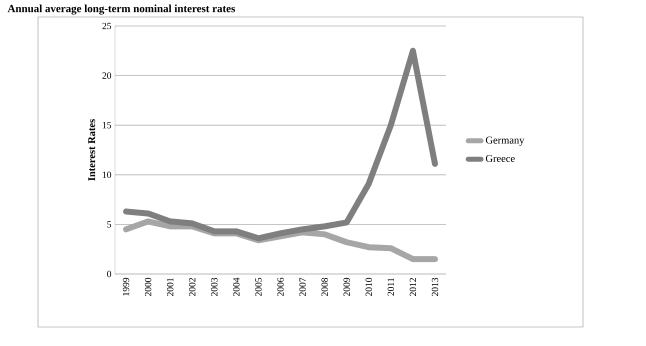  Describe the element at coordinates (505, 141) in the screenshot. I see `legend-label: Germany` at that location.